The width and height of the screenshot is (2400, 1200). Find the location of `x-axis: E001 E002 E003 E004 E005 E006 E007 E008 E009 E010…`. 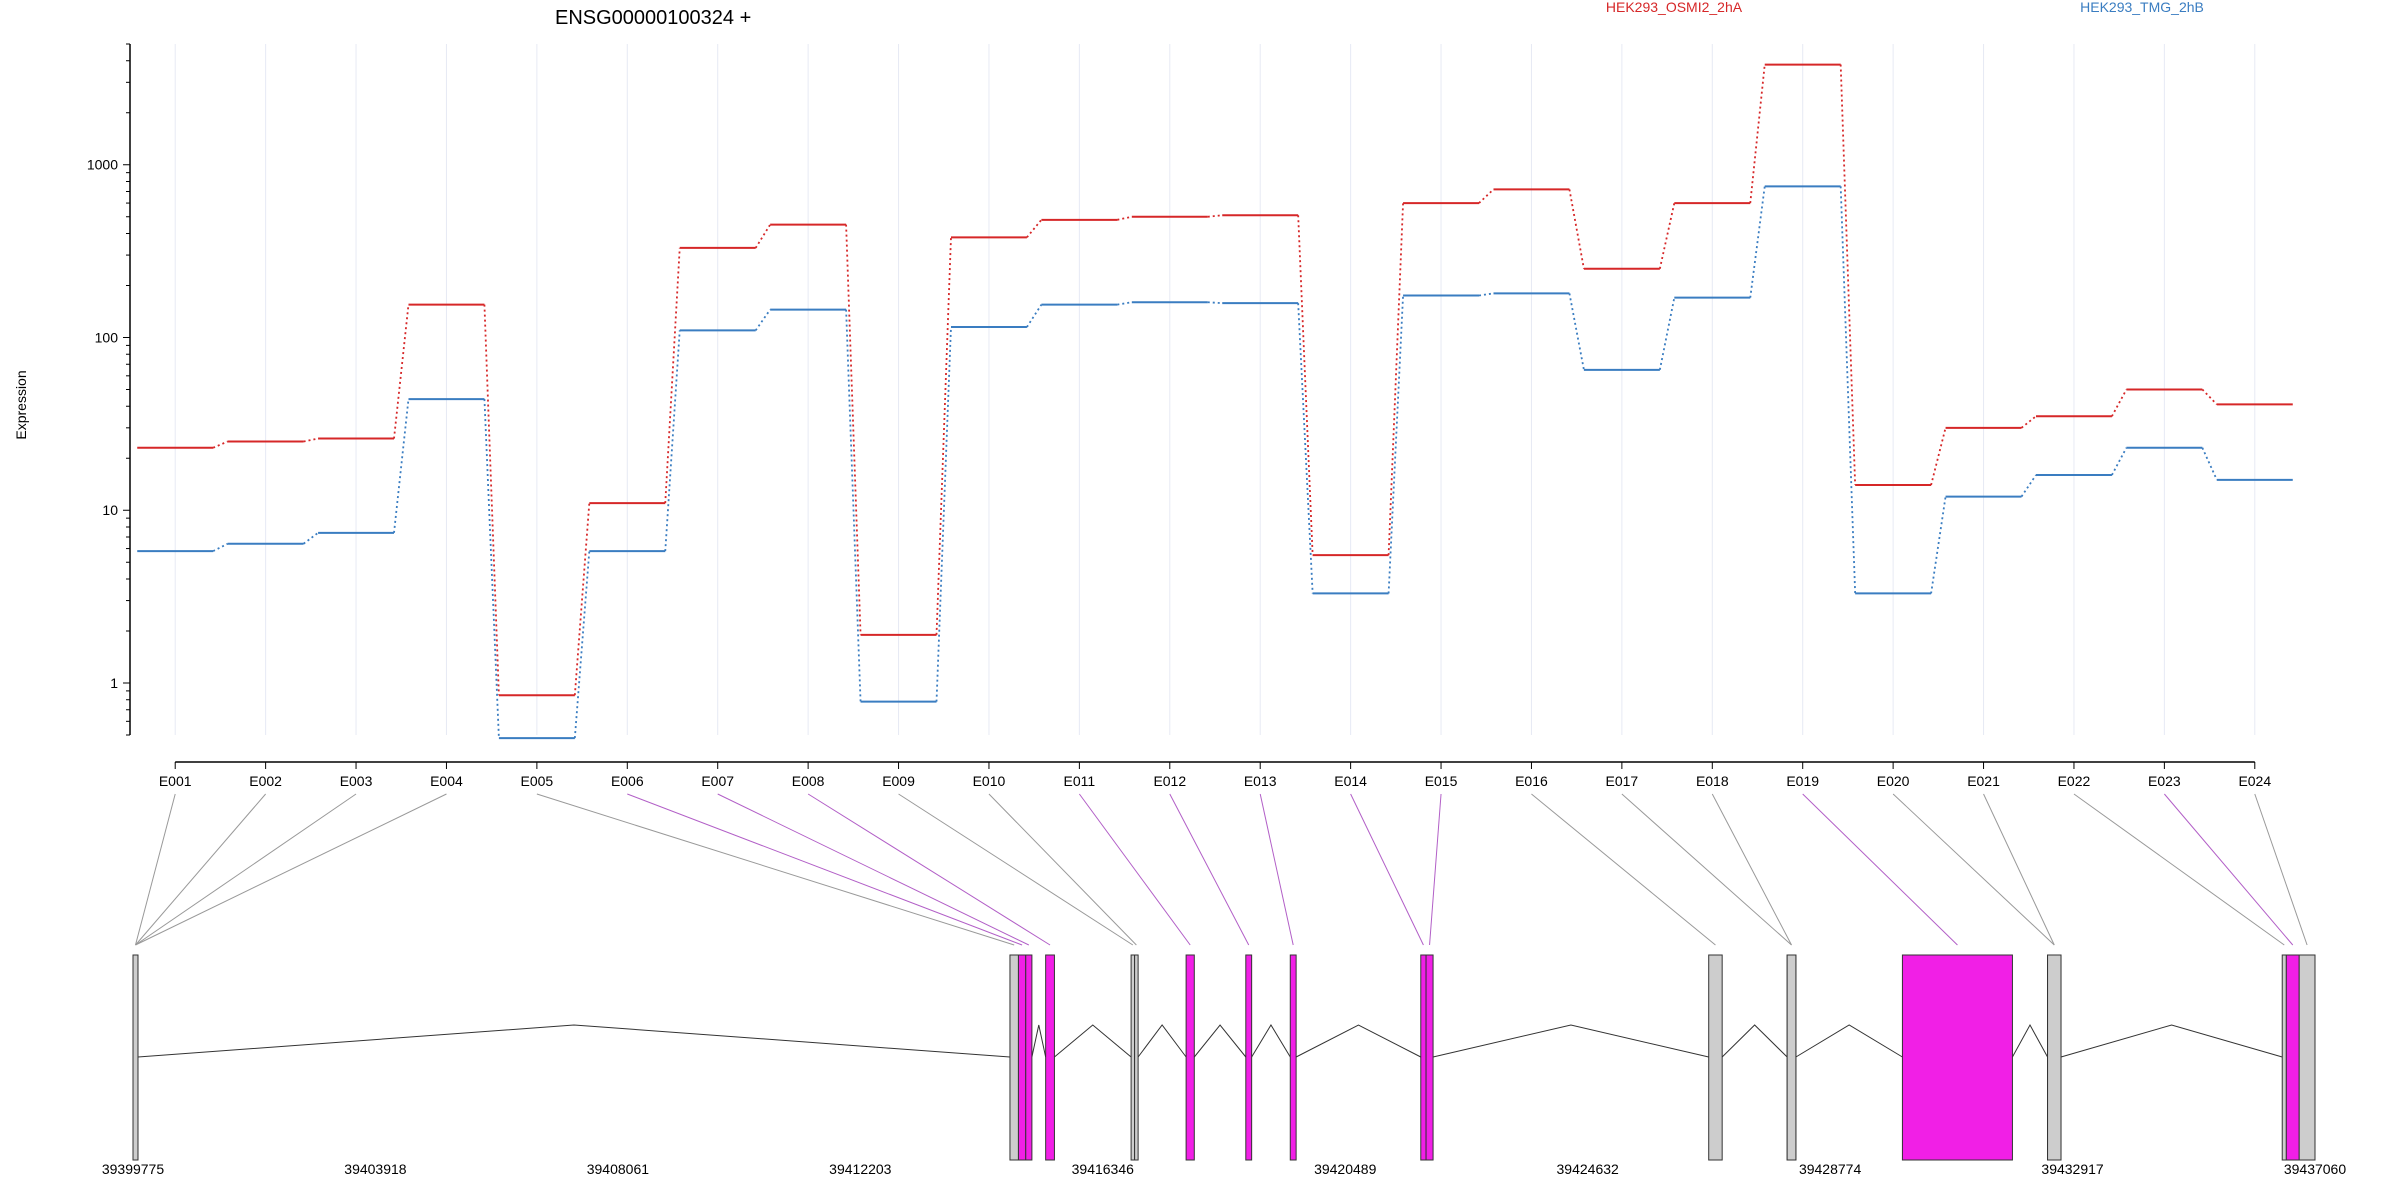

x-axis: E001 E002 E003 E004 E005 E006 E007 E008 E009 E010… is located at coordinates (1215, 775).